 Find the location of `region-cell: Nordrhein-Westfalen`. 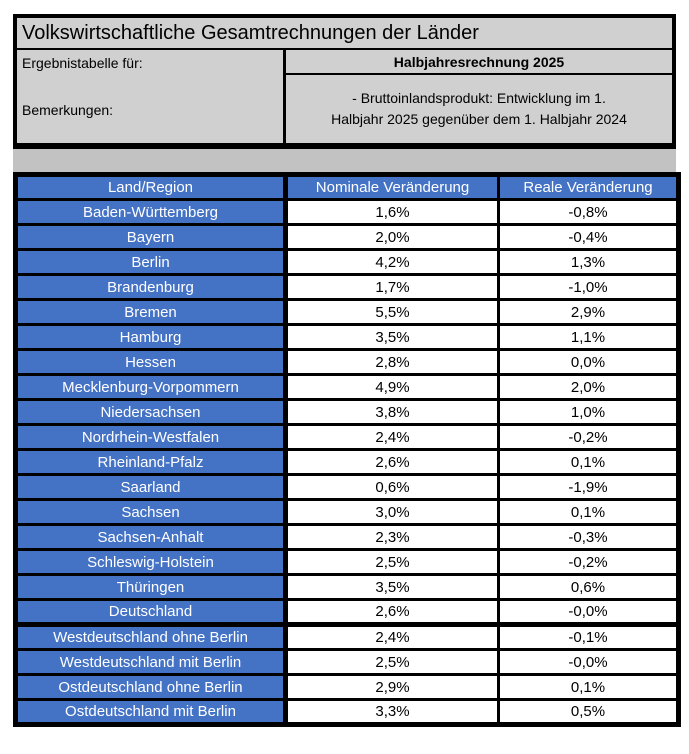

region-cell: Nordrhein-Westfalen is located at coordinates (151, 437).